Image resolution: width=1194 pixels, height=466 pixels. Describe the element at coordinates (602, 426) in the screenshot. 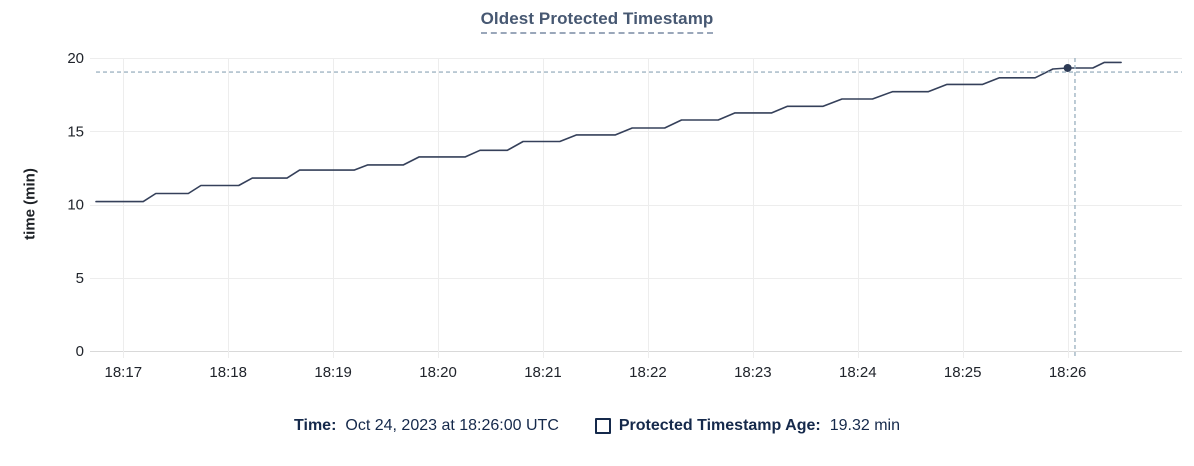

I see `legend-series-checkbox` at that location.